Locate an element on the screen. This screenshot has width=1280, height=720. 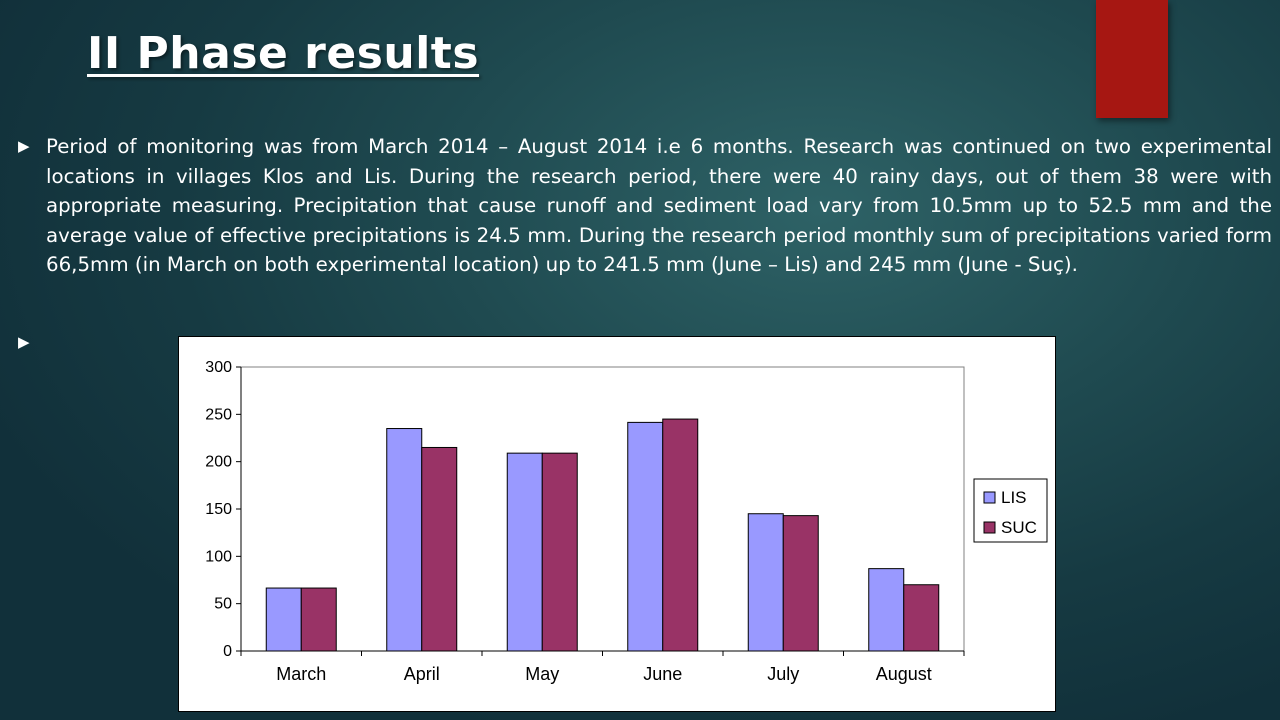
x-tick-label: March is located at coordinates (301, 674).